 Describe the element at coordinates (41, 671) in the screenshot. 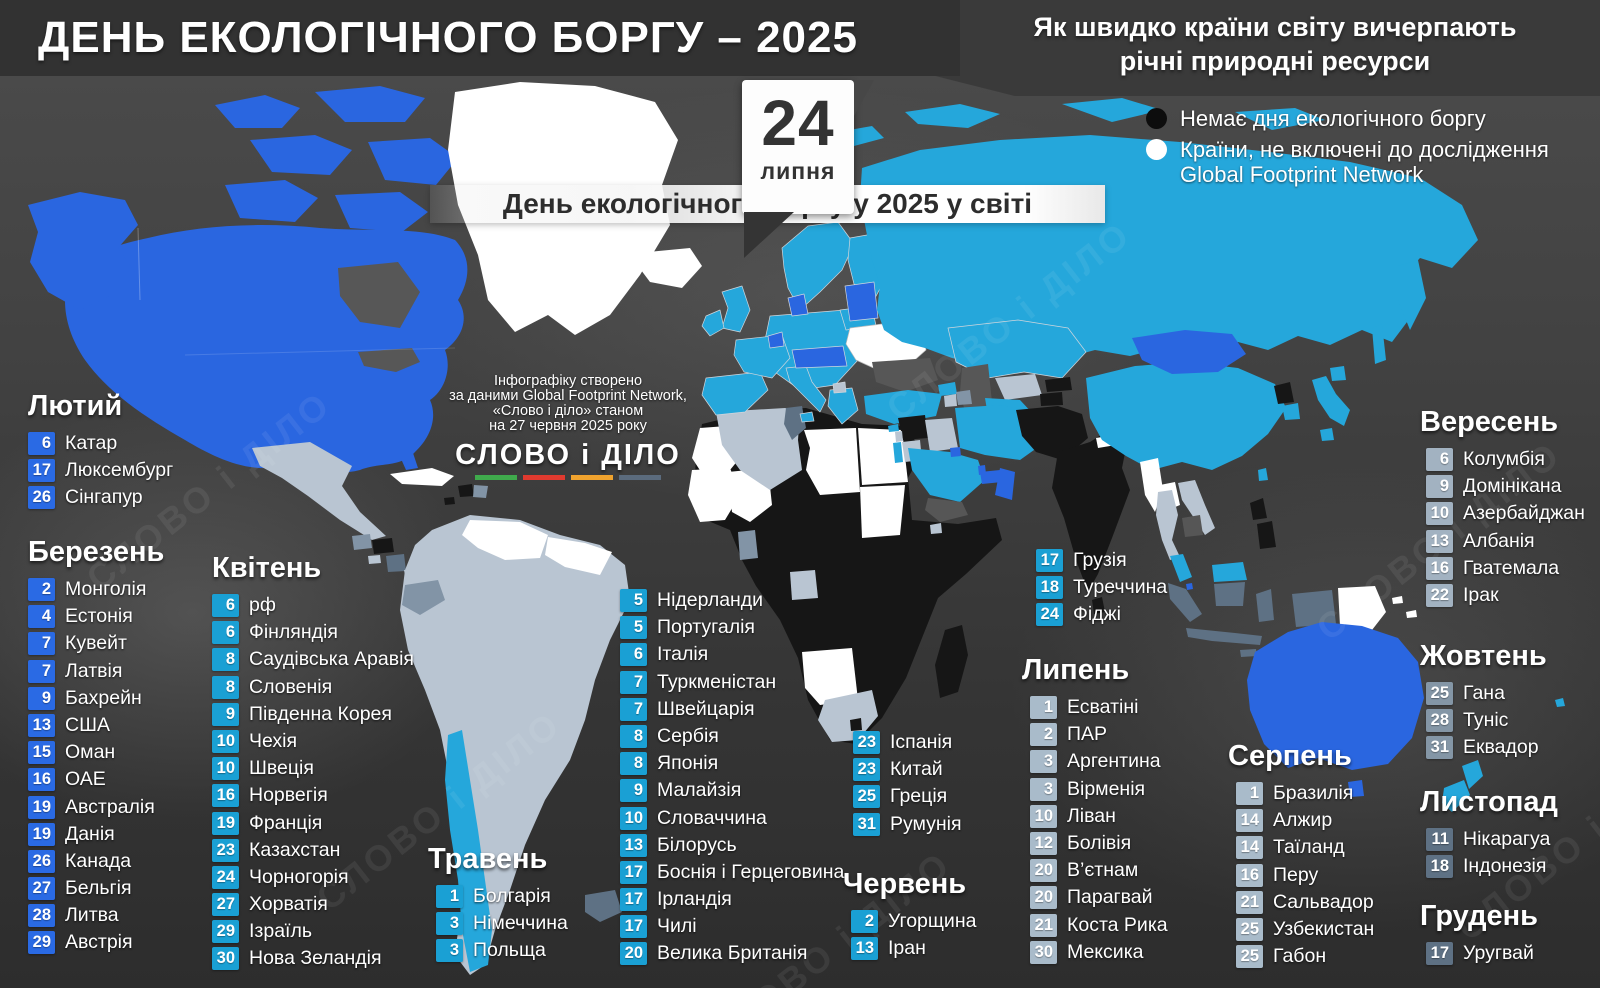

I see `day-badge: 7` at that location.